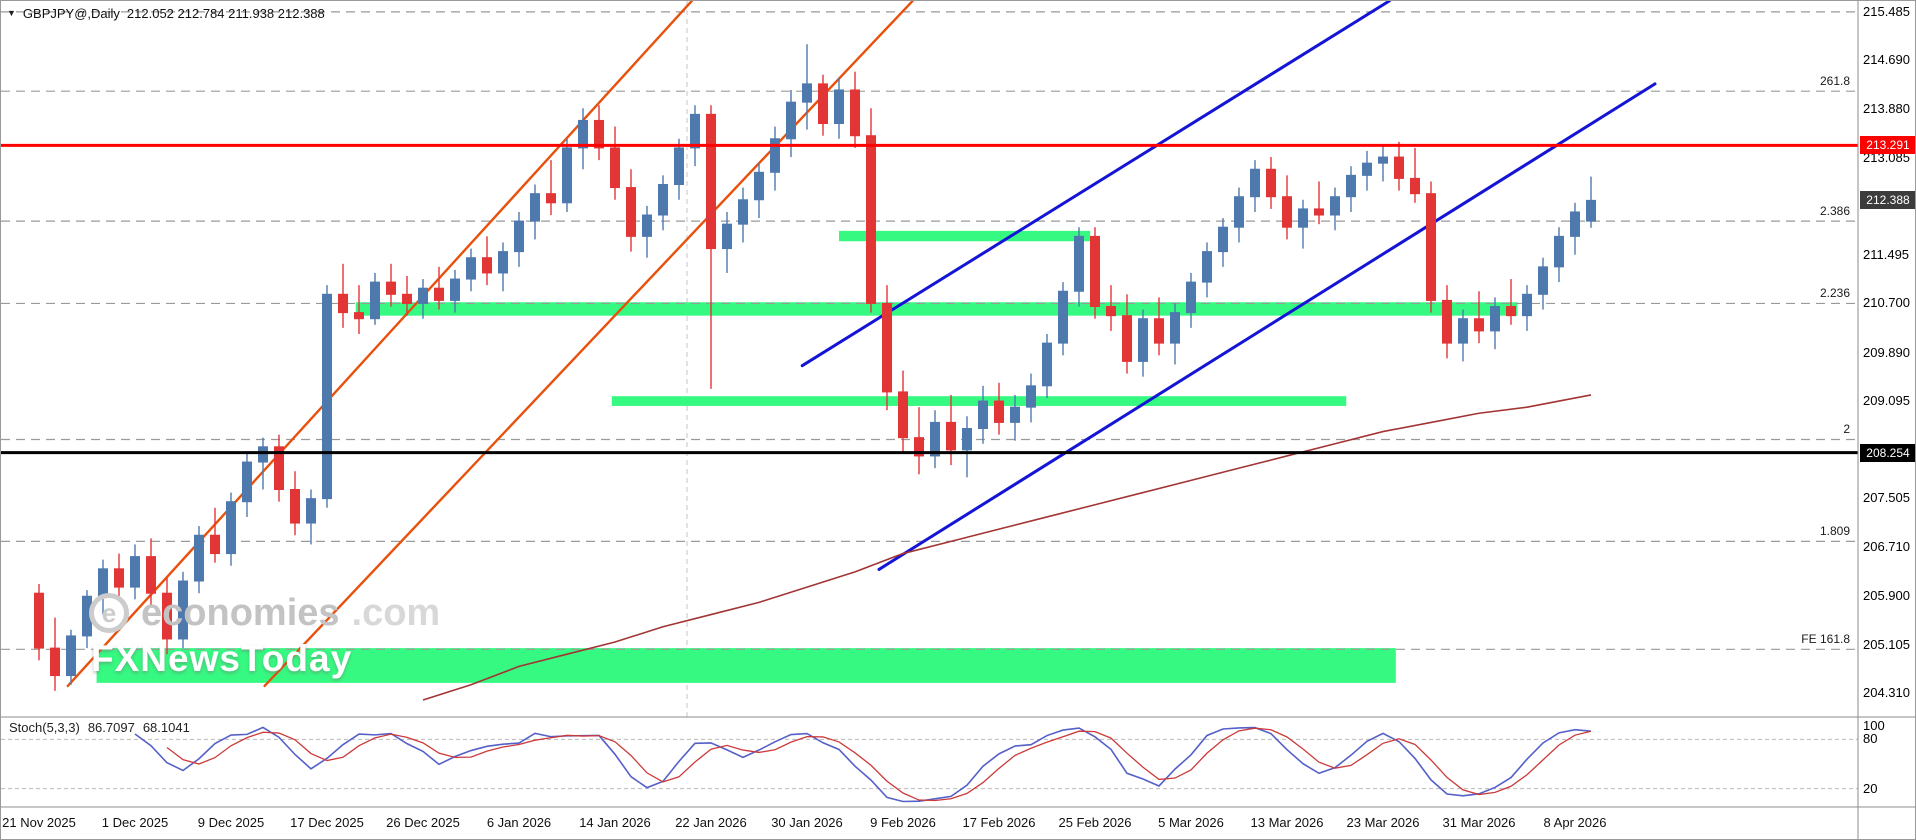  I want to click on watermark: e economies .com FXNewsToday, so click(264, 635).